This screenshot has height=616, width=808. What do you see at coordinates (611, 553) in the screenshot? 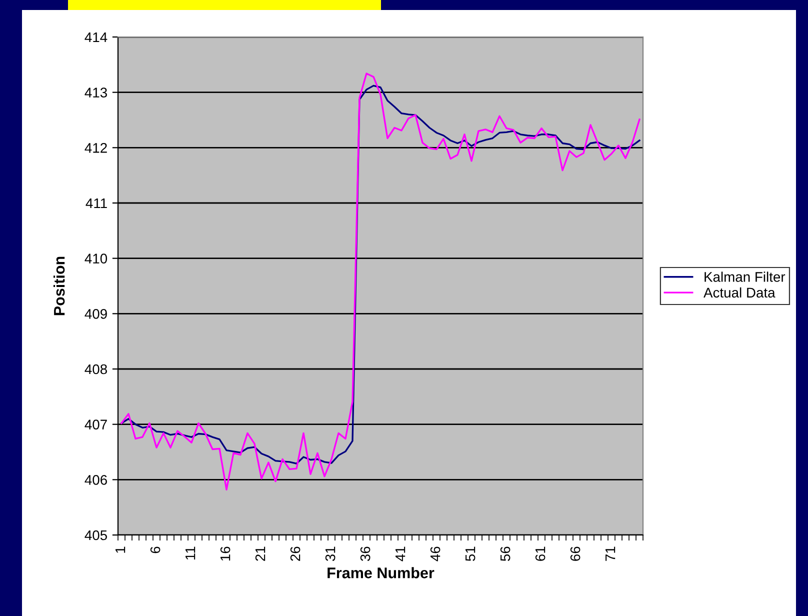
I see `x-tick-label: 71` at bounding box center [611, 553].